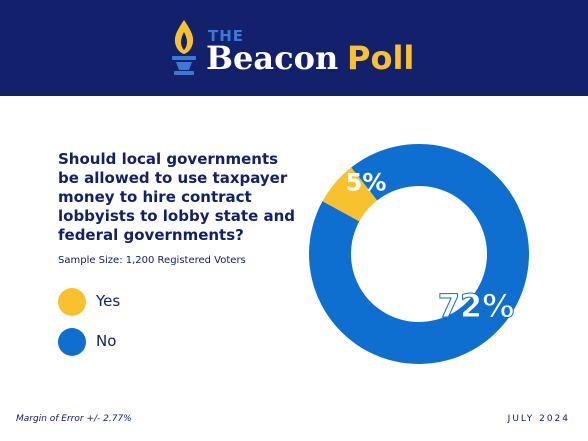 The width and height of the screenshot is (588, 441). I want to click on logo-beacon-text: Beacon, so click(272, 58).